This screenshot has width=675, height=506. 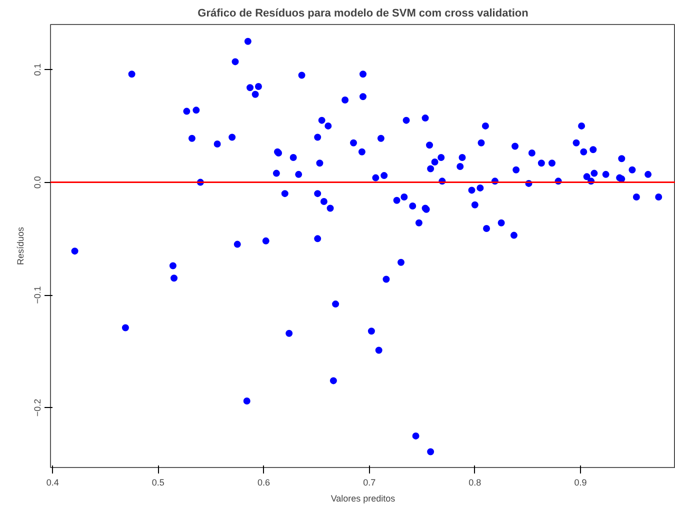 I want to click on x-tick-label: 0.4, so click(x=52, y=483).